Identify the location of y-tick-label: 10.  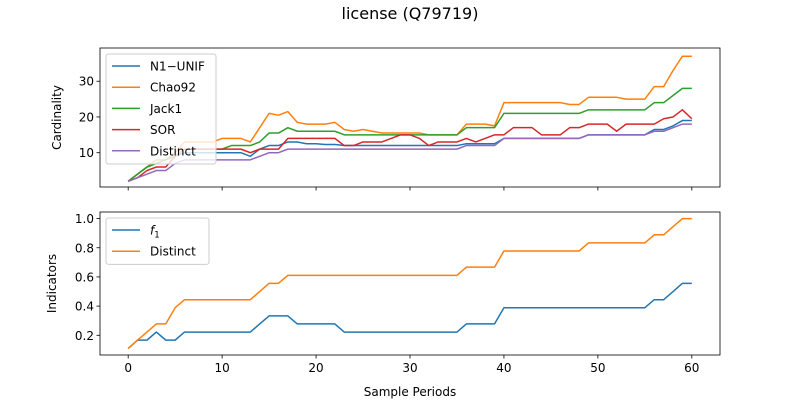
(86, 153).